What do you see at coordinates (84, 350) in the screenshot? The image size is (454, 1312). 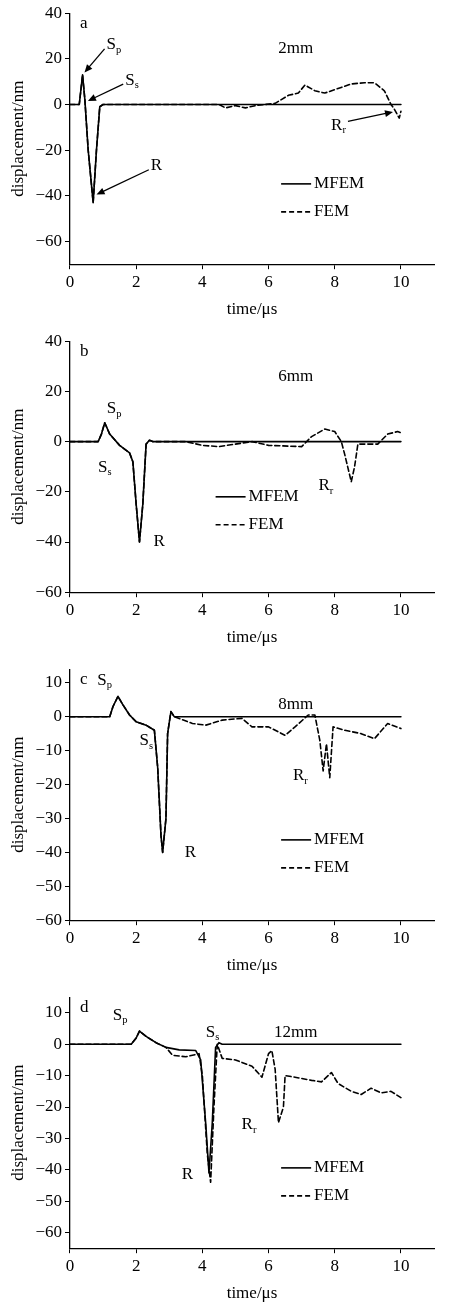 I see `annotation: b` at bounding box center [84, 350].